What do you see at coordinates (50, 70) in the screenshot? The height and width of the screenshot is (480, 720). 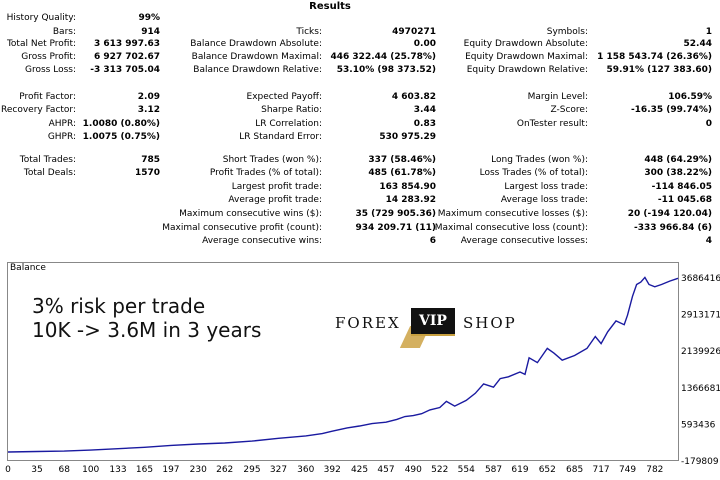 I see `stat-label: Gross Loss:` at bounding box center [50, 70].